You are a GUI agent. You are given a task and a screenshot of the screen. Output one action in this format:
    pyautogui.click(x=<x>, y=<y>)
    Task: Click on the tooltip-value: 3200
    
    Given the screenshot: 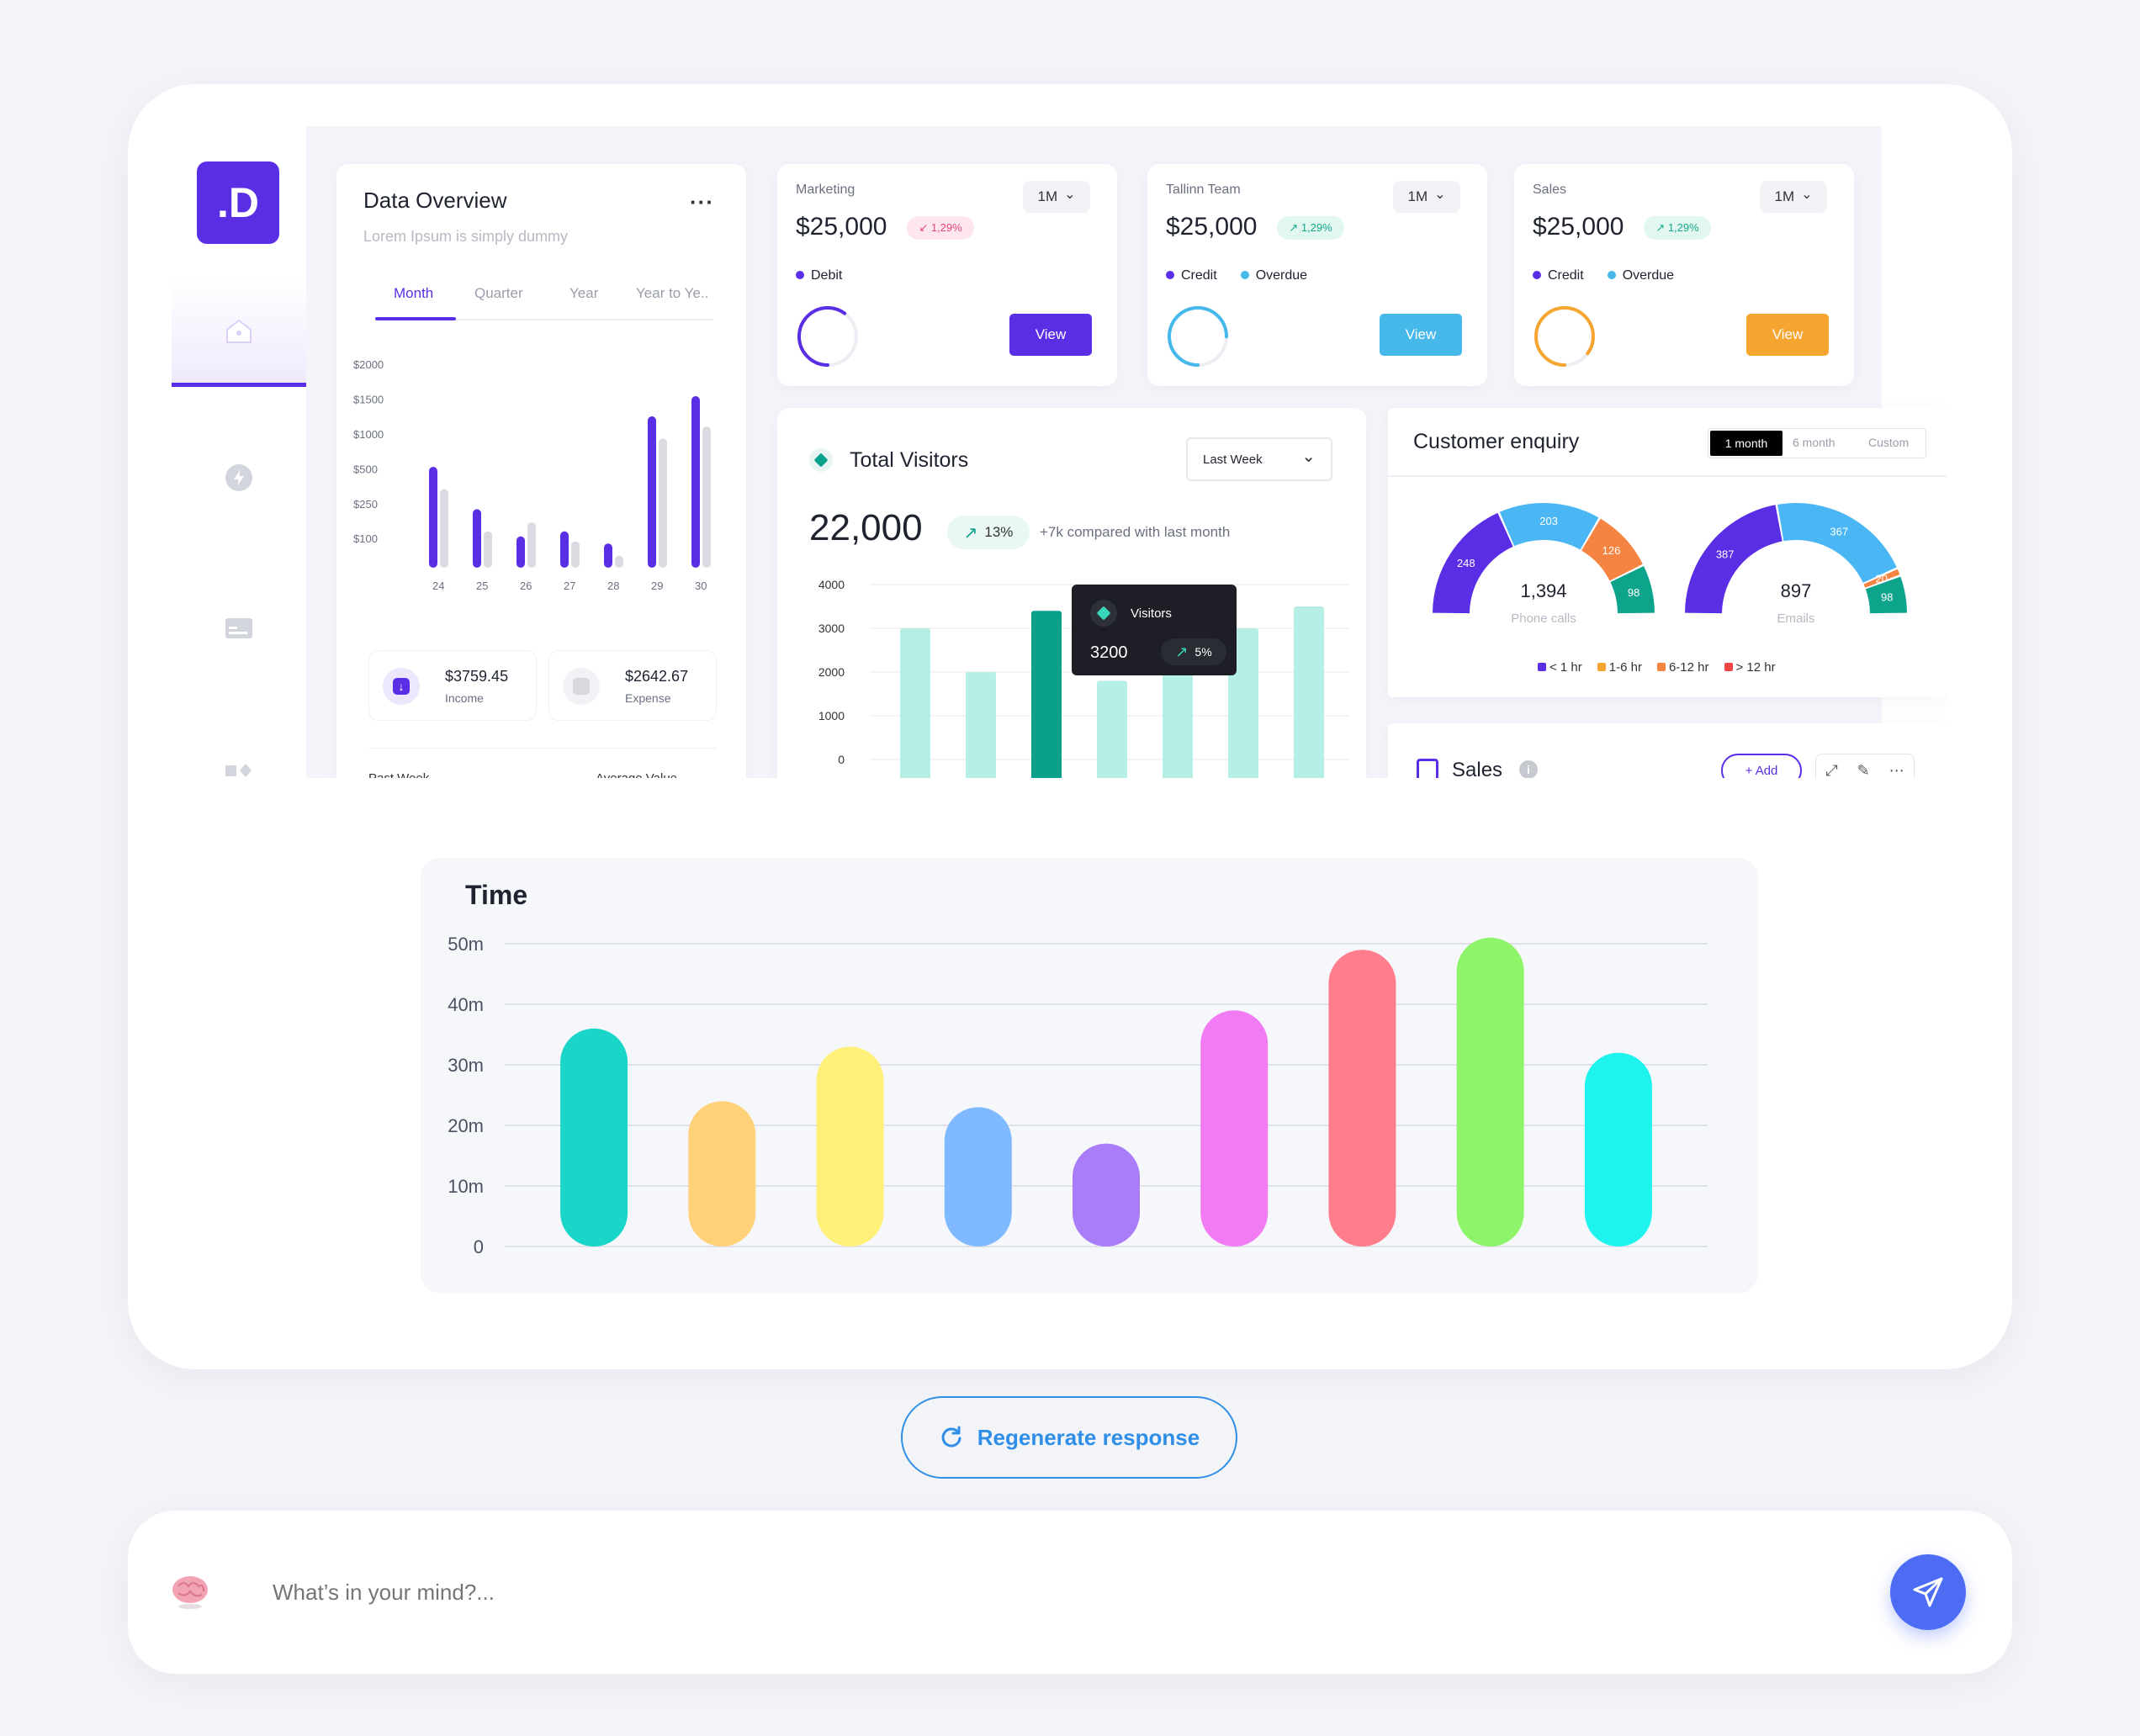 What is the action you would take?
    pyautogui.click(x=1109, y=652)
    